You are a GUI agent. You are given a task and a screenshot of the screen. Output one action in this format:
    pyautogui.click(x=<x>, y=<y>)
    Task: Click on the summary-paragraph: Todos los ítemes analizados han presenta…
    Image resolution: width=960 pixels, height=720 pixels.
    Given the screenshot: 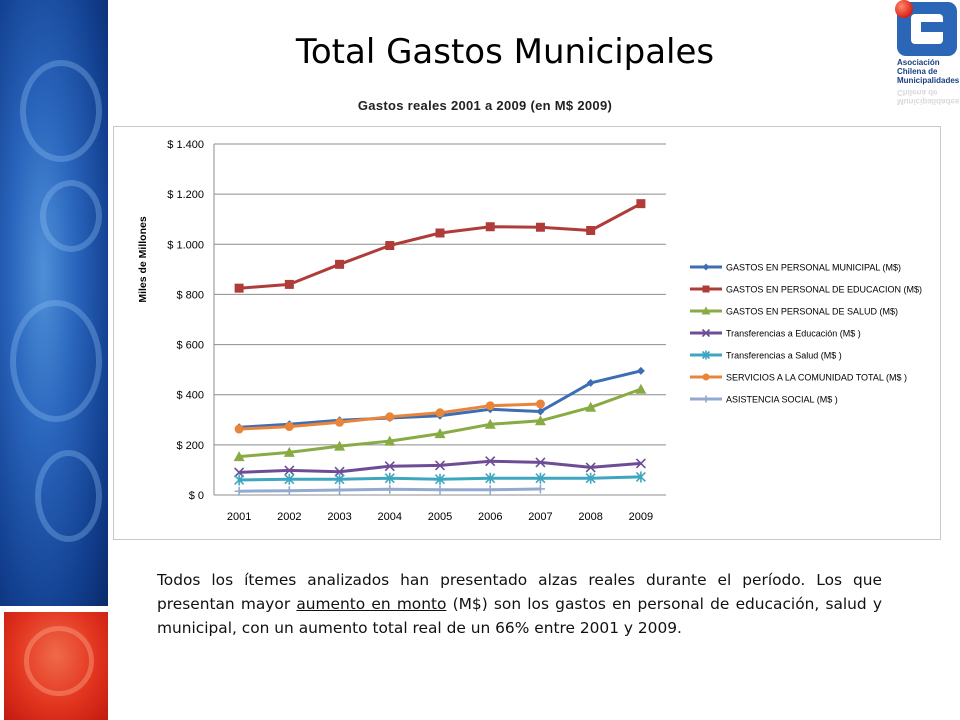 What is the action you would take?
    pyautogui.click(x=519, y=604)
    